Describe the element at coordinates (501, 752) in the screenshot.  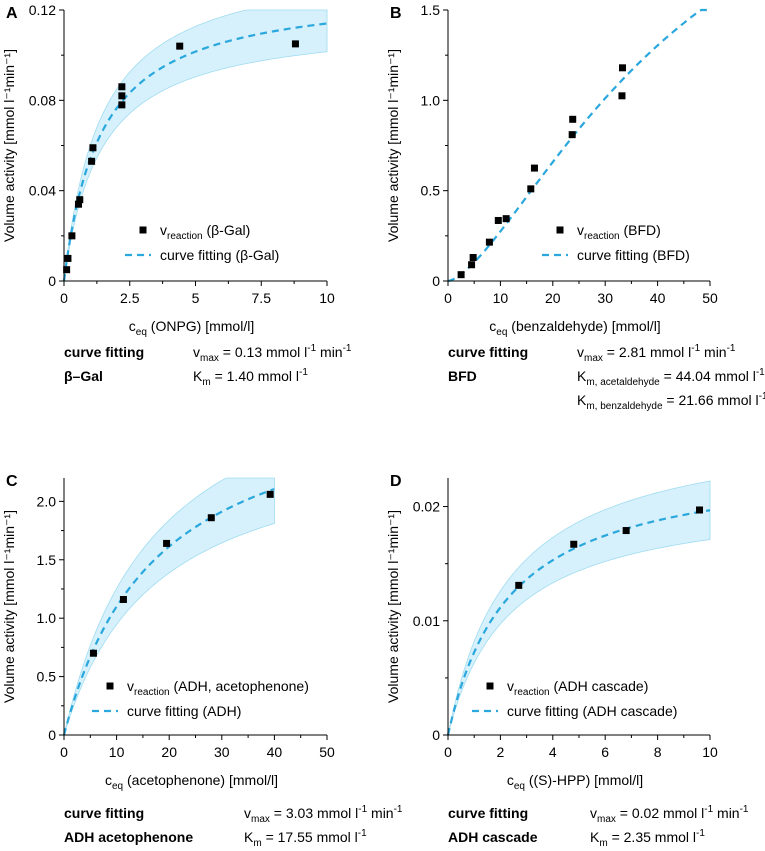
I see `x-tick-label: 2` at that location.